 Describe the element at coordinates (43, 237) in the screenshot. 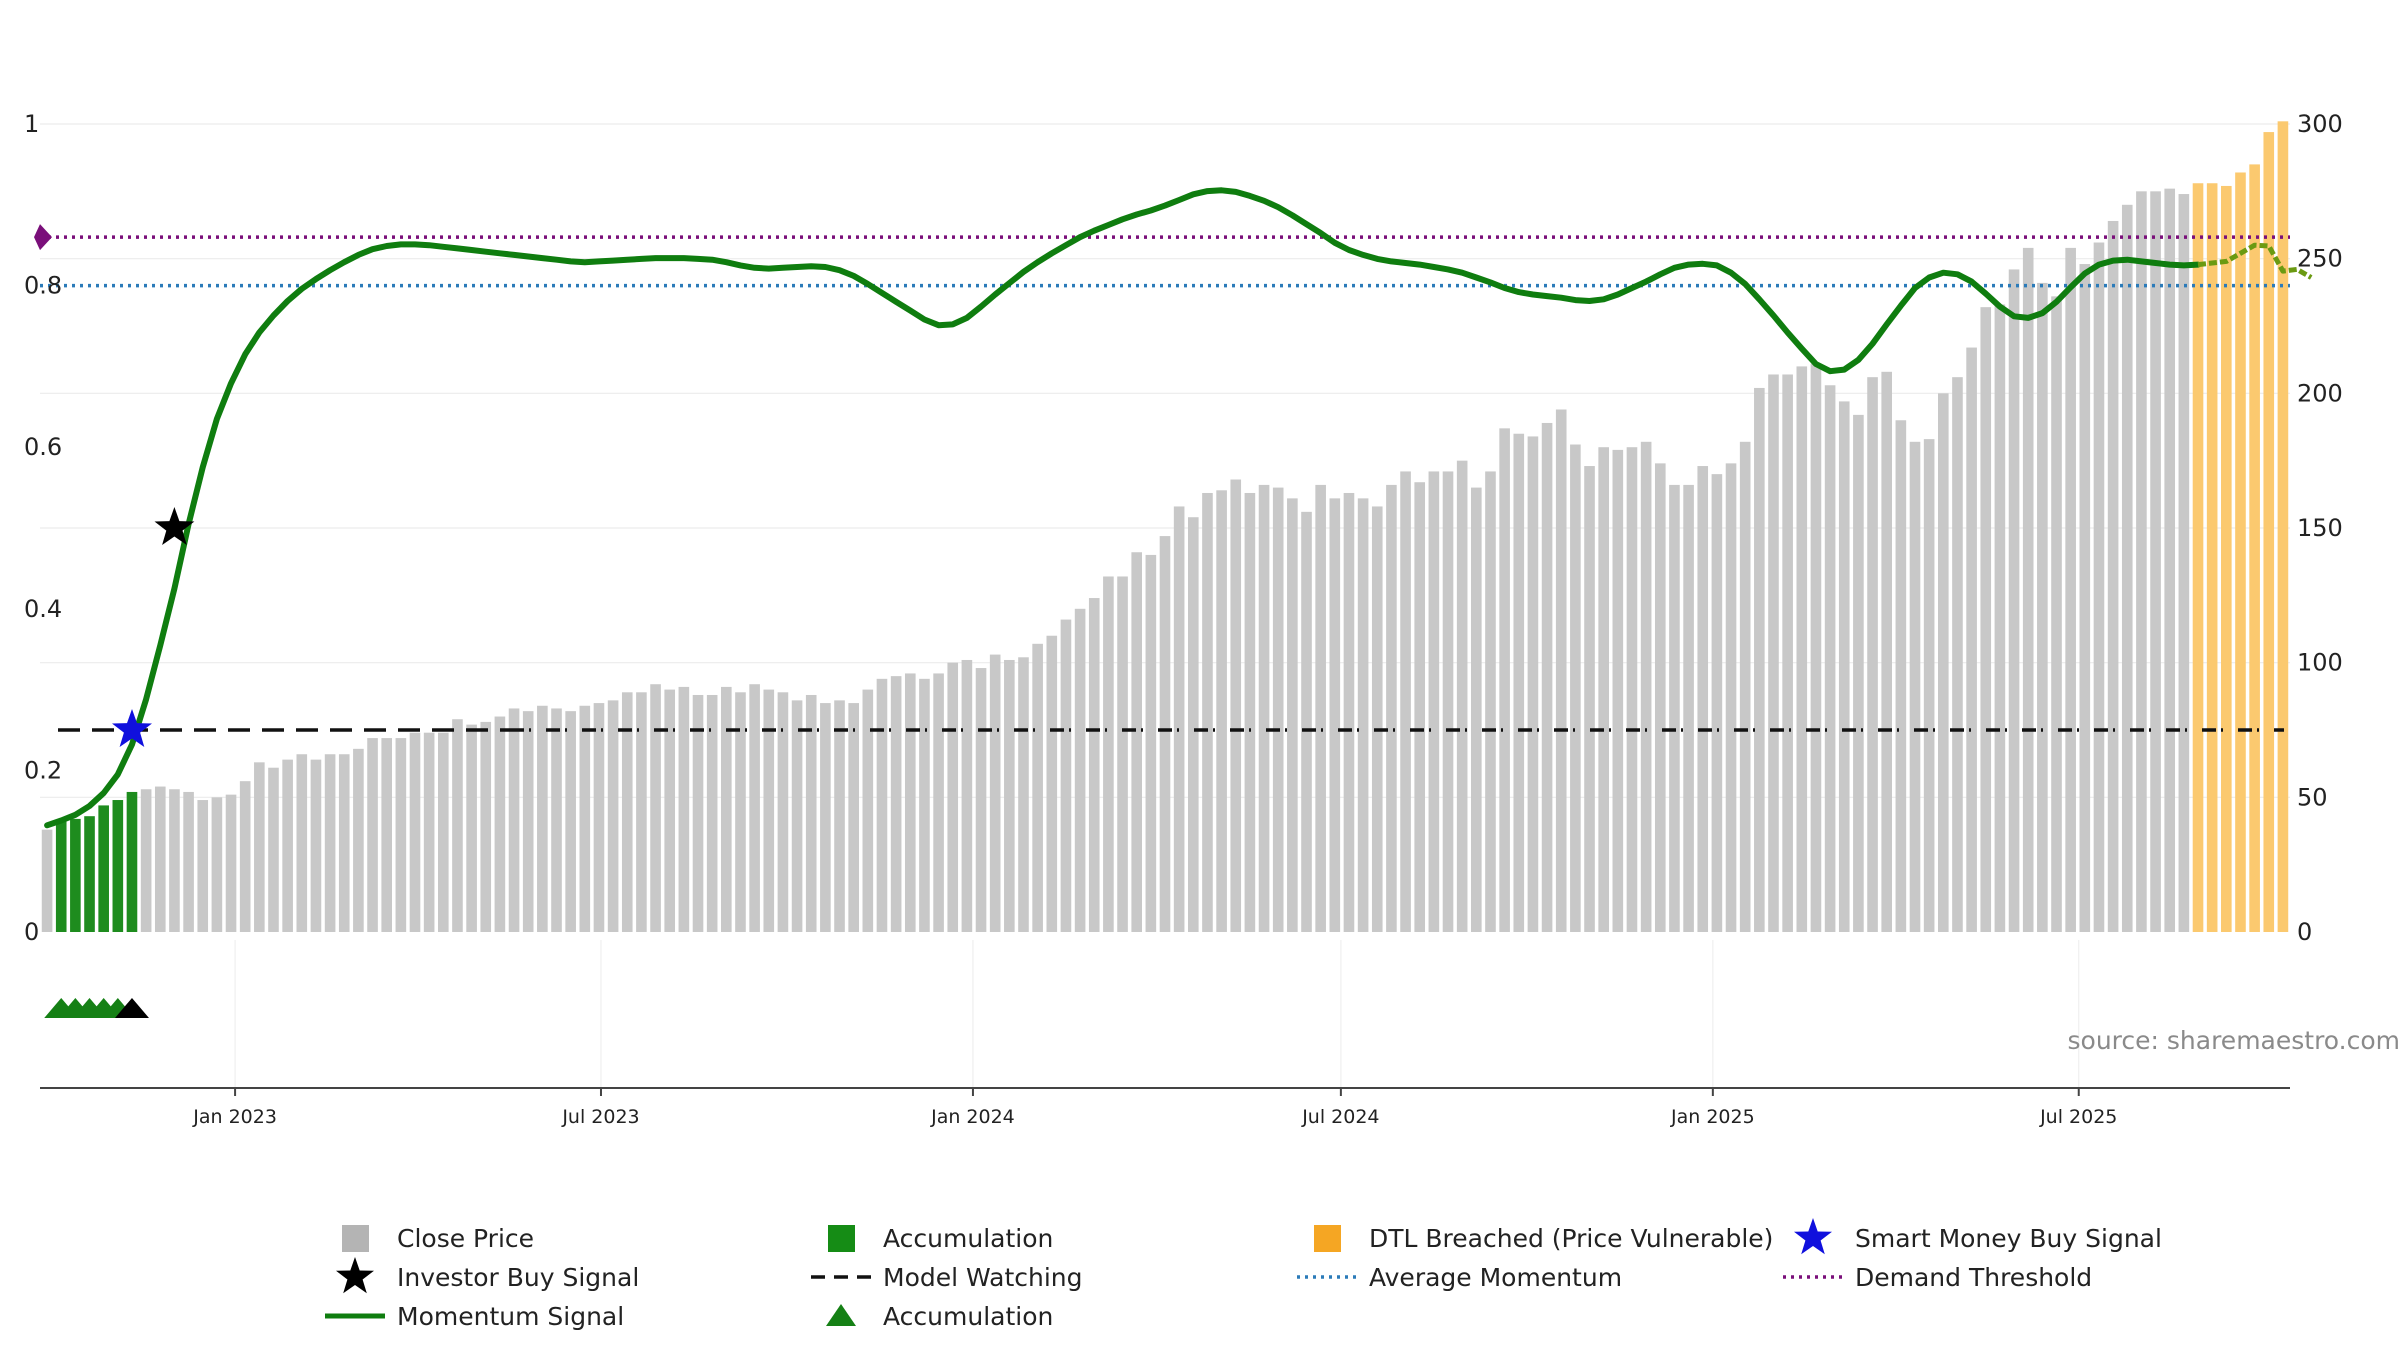

I see `demand-threshold-marker` at that location.